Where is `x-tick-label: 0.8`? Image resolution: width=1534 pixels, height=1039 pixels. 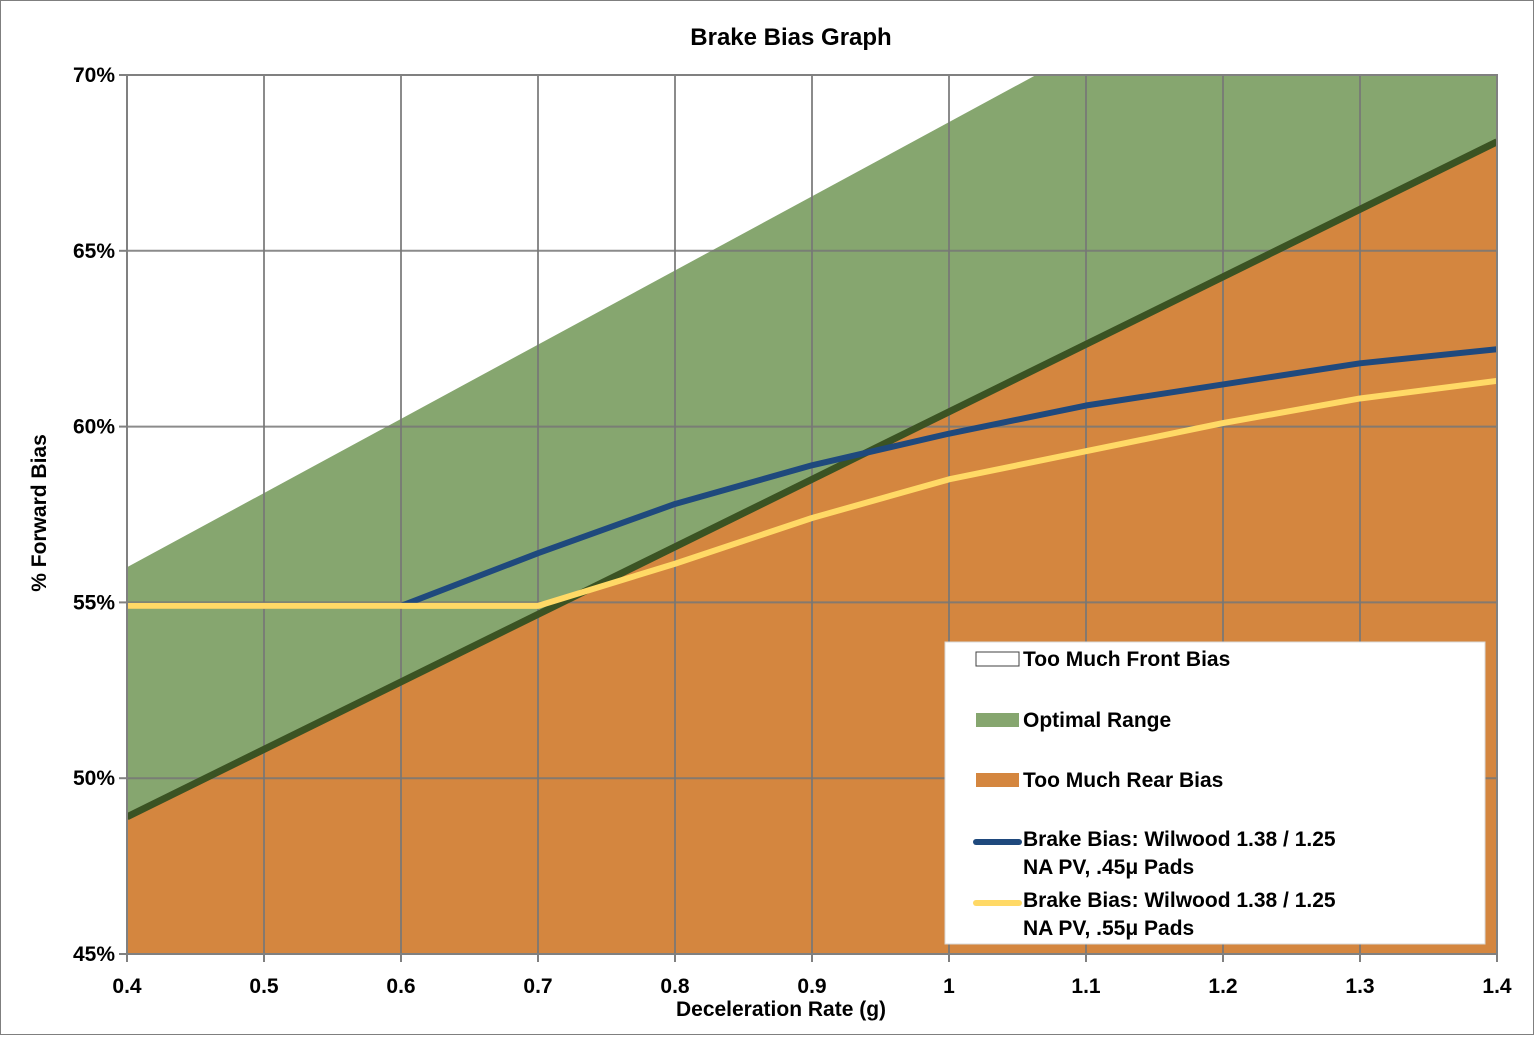
x-tick-label: 0.8 is located at coordinates (675, 986).